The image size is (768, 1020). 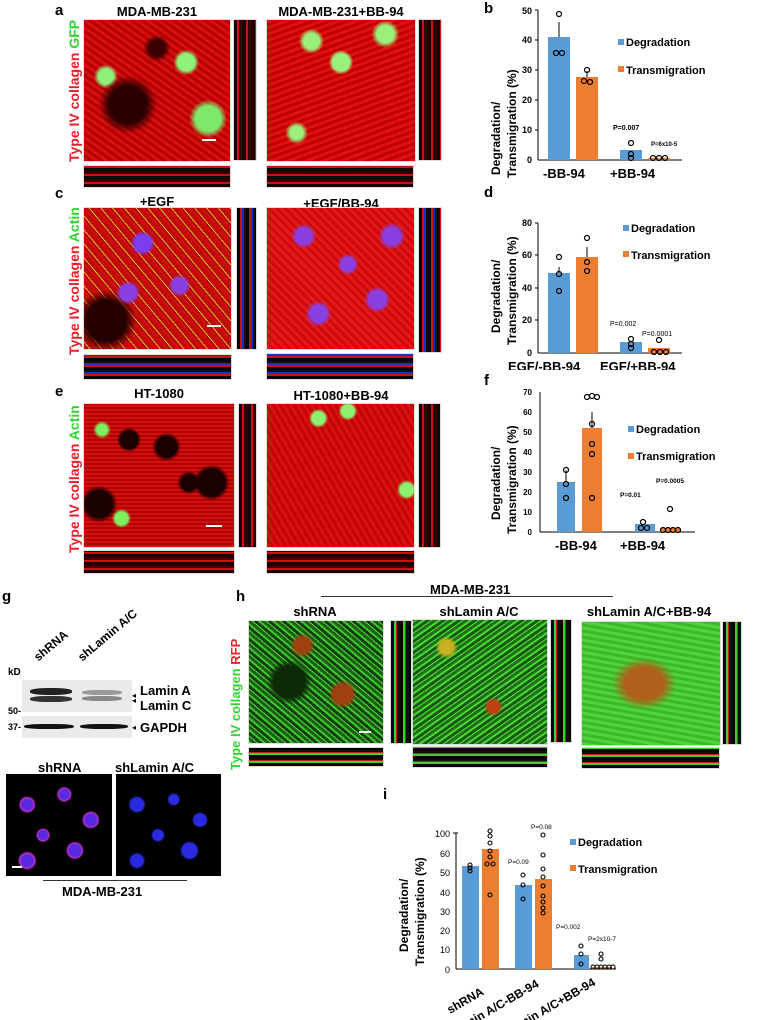 What do you see at coordinates (527, 392) in the screenshot?
I see `svg-text: 70` at bounding box center [527, 392].